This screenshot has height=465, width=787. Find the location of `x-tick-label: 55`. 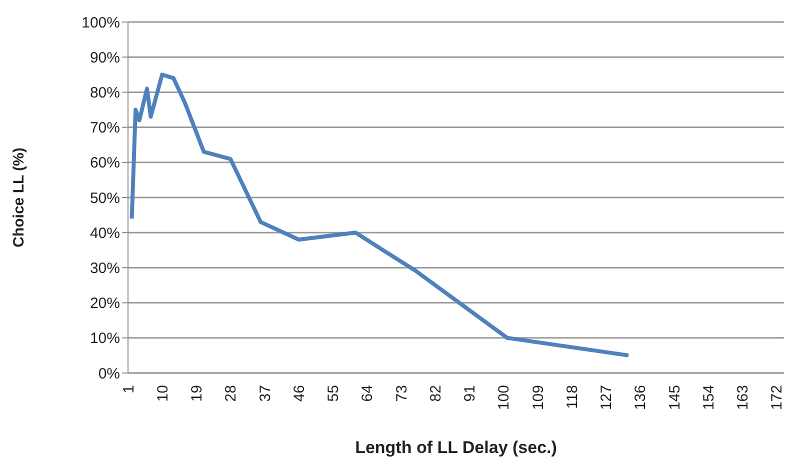

x-tick-label: 55 is located at coordinates (333, 393).